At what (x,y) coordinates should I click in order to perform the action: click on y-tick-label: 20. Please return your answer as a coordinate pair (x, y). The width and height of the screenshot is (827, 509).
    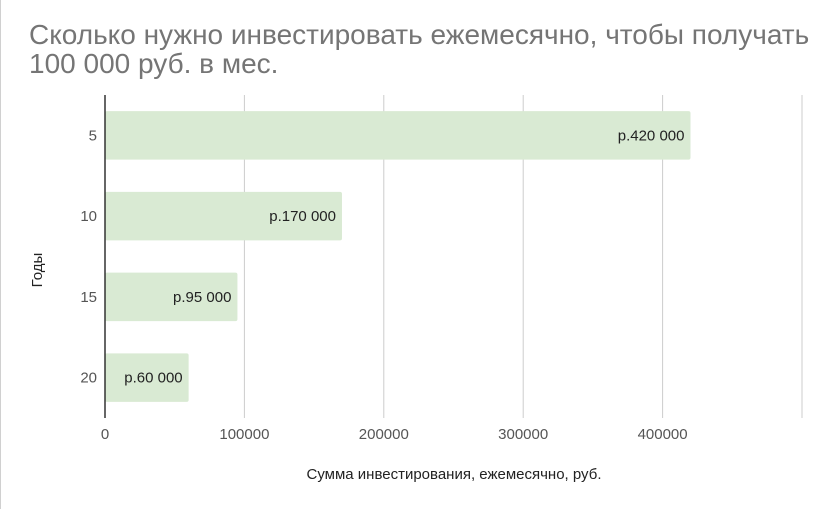
    Looking at the image, I should click on (88, 378).